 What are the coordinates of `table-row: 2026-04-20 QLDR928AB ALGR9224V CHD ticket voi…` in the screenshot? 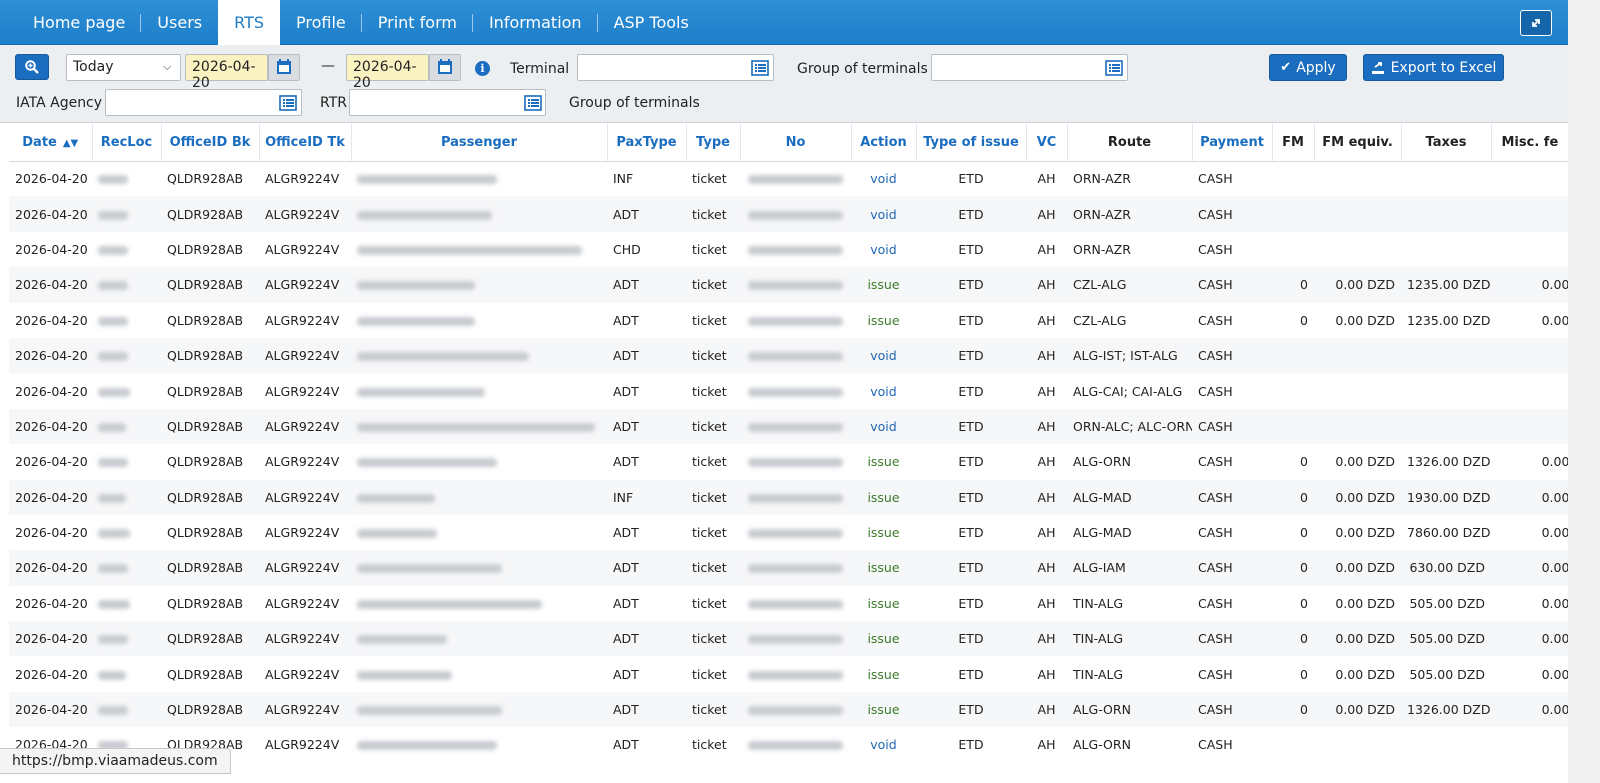 It's located at (788, 249).